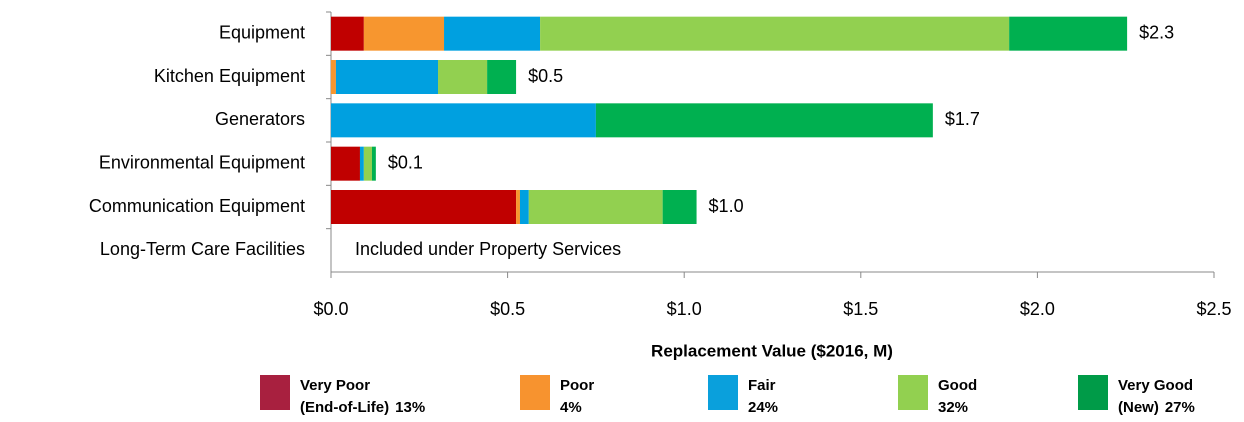 The height and width of the screenshot is (422, 1244). Describe the element at coordinates (1180, 407) in the screenshot. I see `legend-share: 27%` at that location.